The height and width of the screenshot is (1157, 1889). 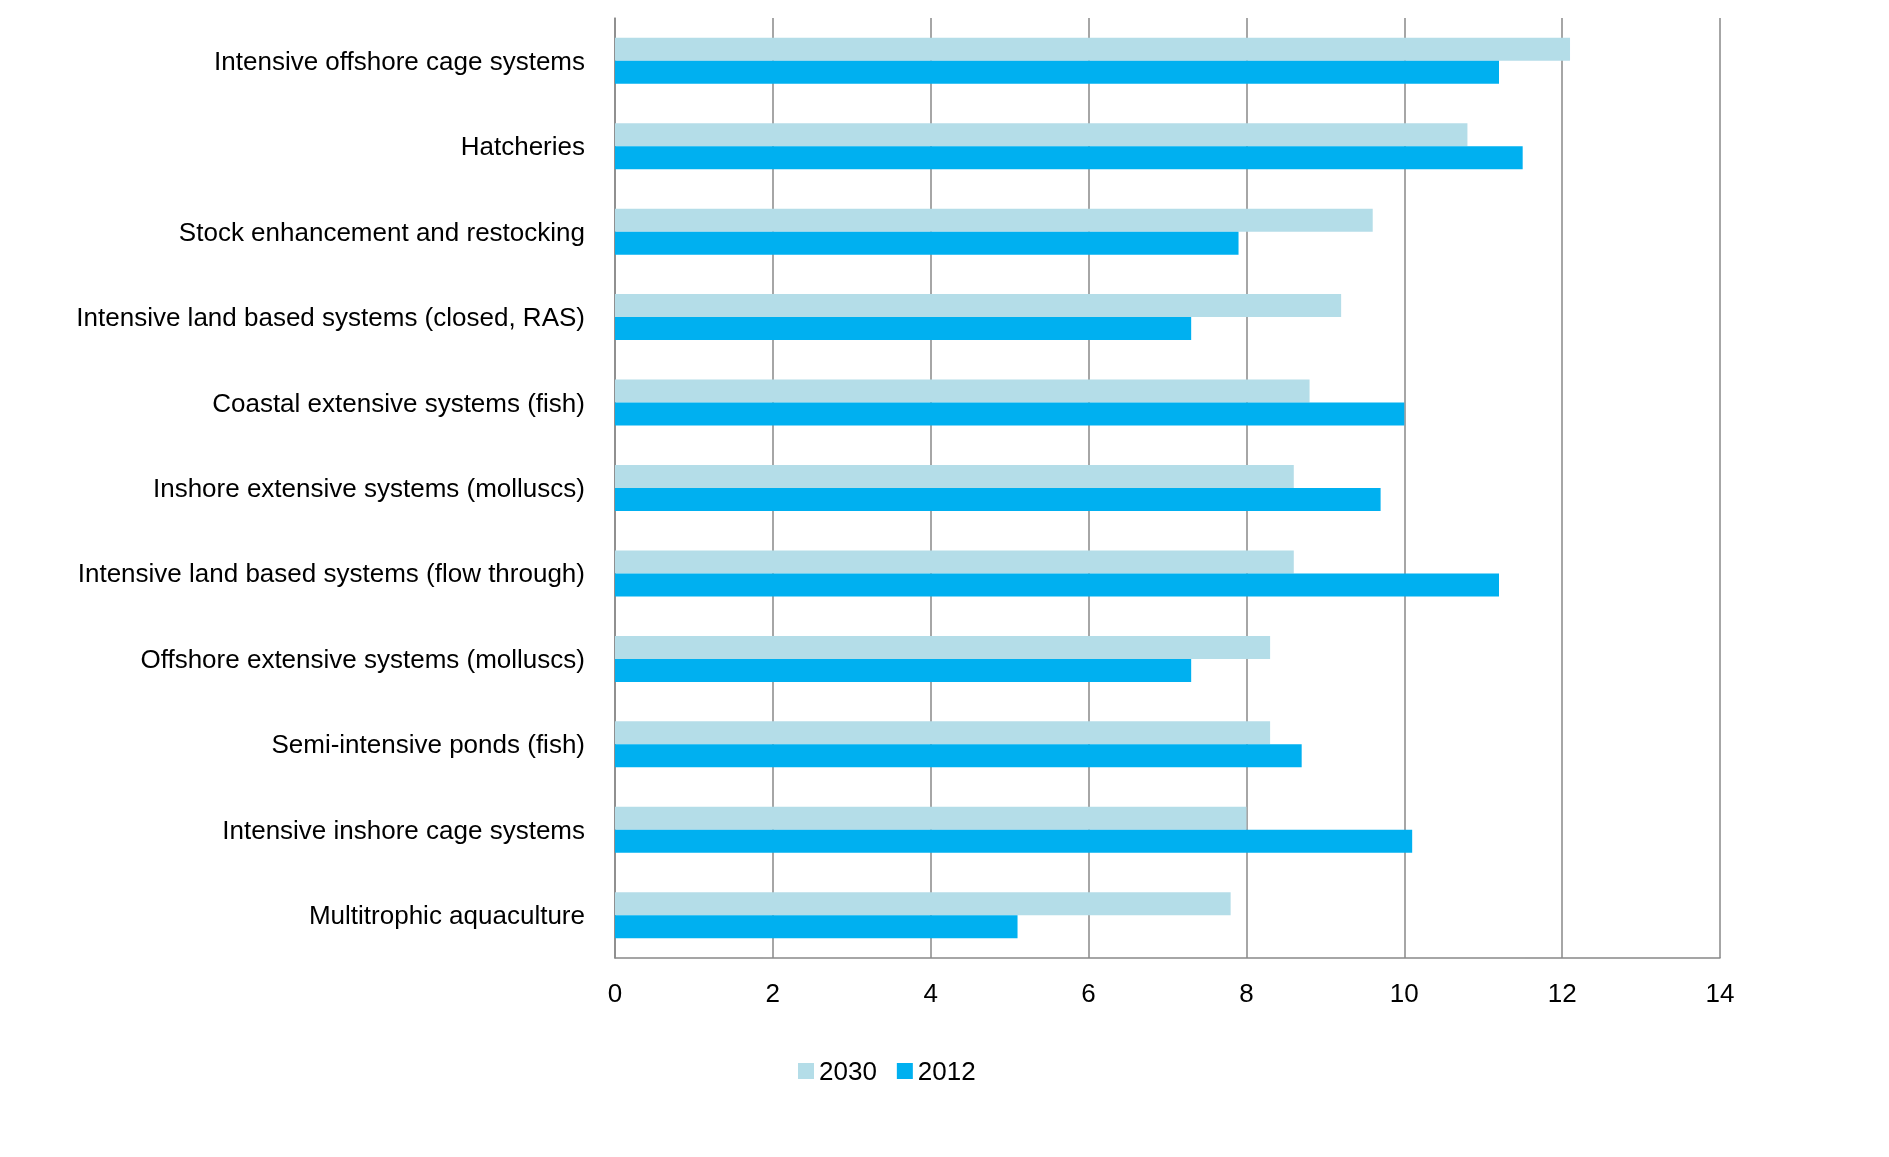 What do you see at coordinates (1088, 993) in the screenshot?
I see `x-tick-label: 6` at bounding box center [1088, 993].